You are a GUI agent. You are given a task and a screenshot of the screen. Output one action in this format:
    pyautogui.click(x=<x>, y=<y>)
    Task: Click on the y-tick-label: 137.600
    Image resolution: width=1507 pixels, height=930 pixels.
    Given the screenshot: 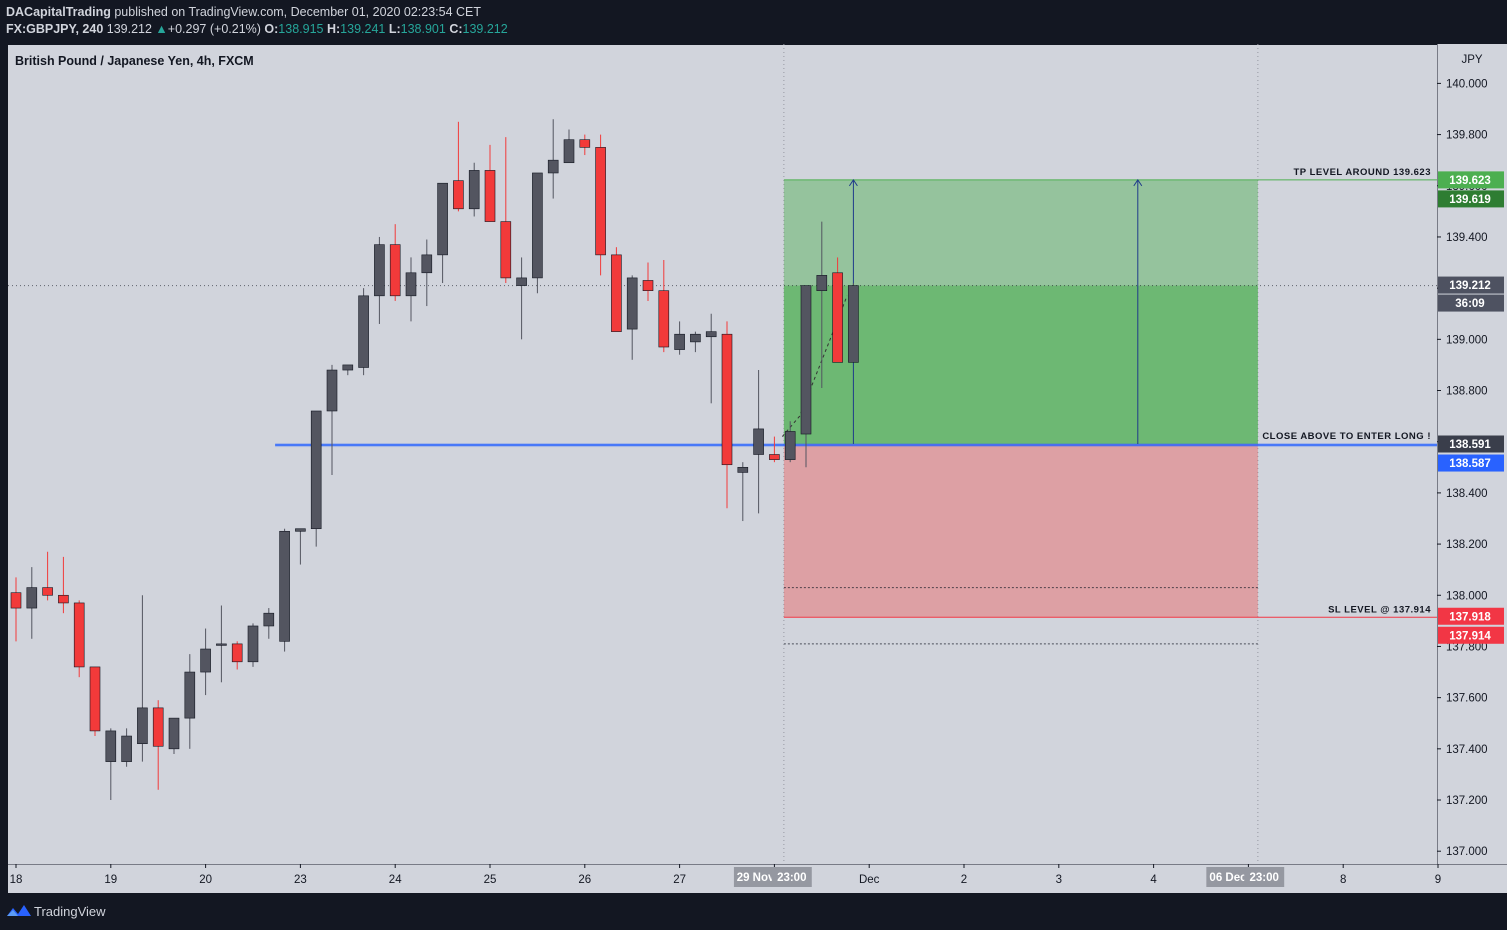 What is the action you would take?
    pyautogui.click(x=1467, y=699)
    